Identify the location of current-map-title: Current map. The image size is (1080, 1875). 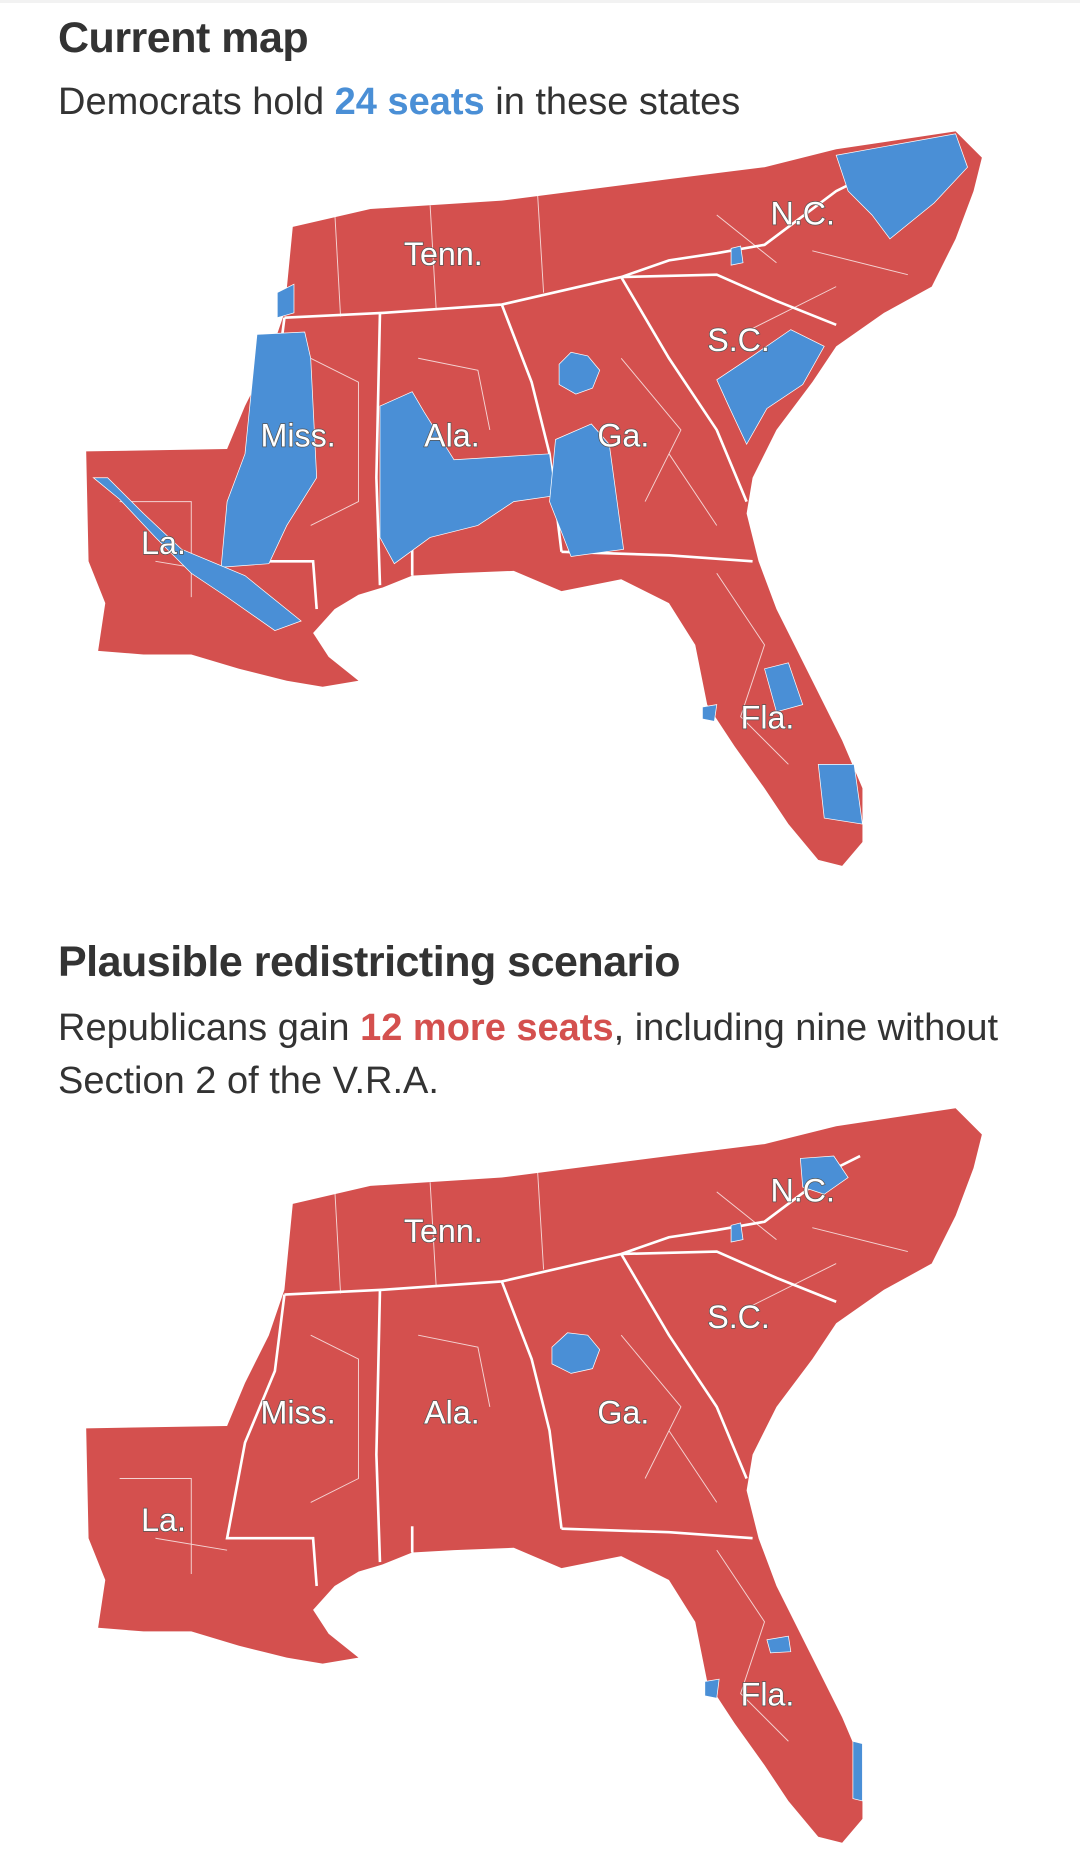
(183, 38).